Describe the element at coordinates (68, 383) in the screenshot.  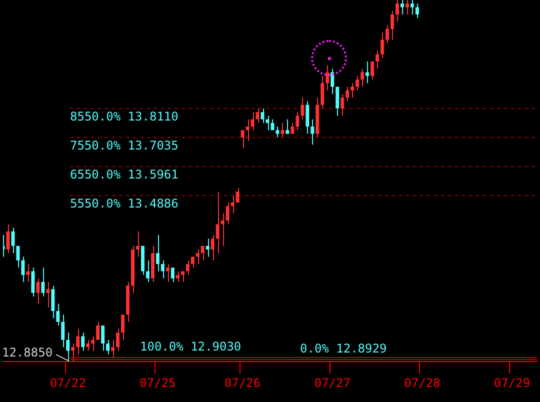
I see `x-tick-label: 07/22` at that location.